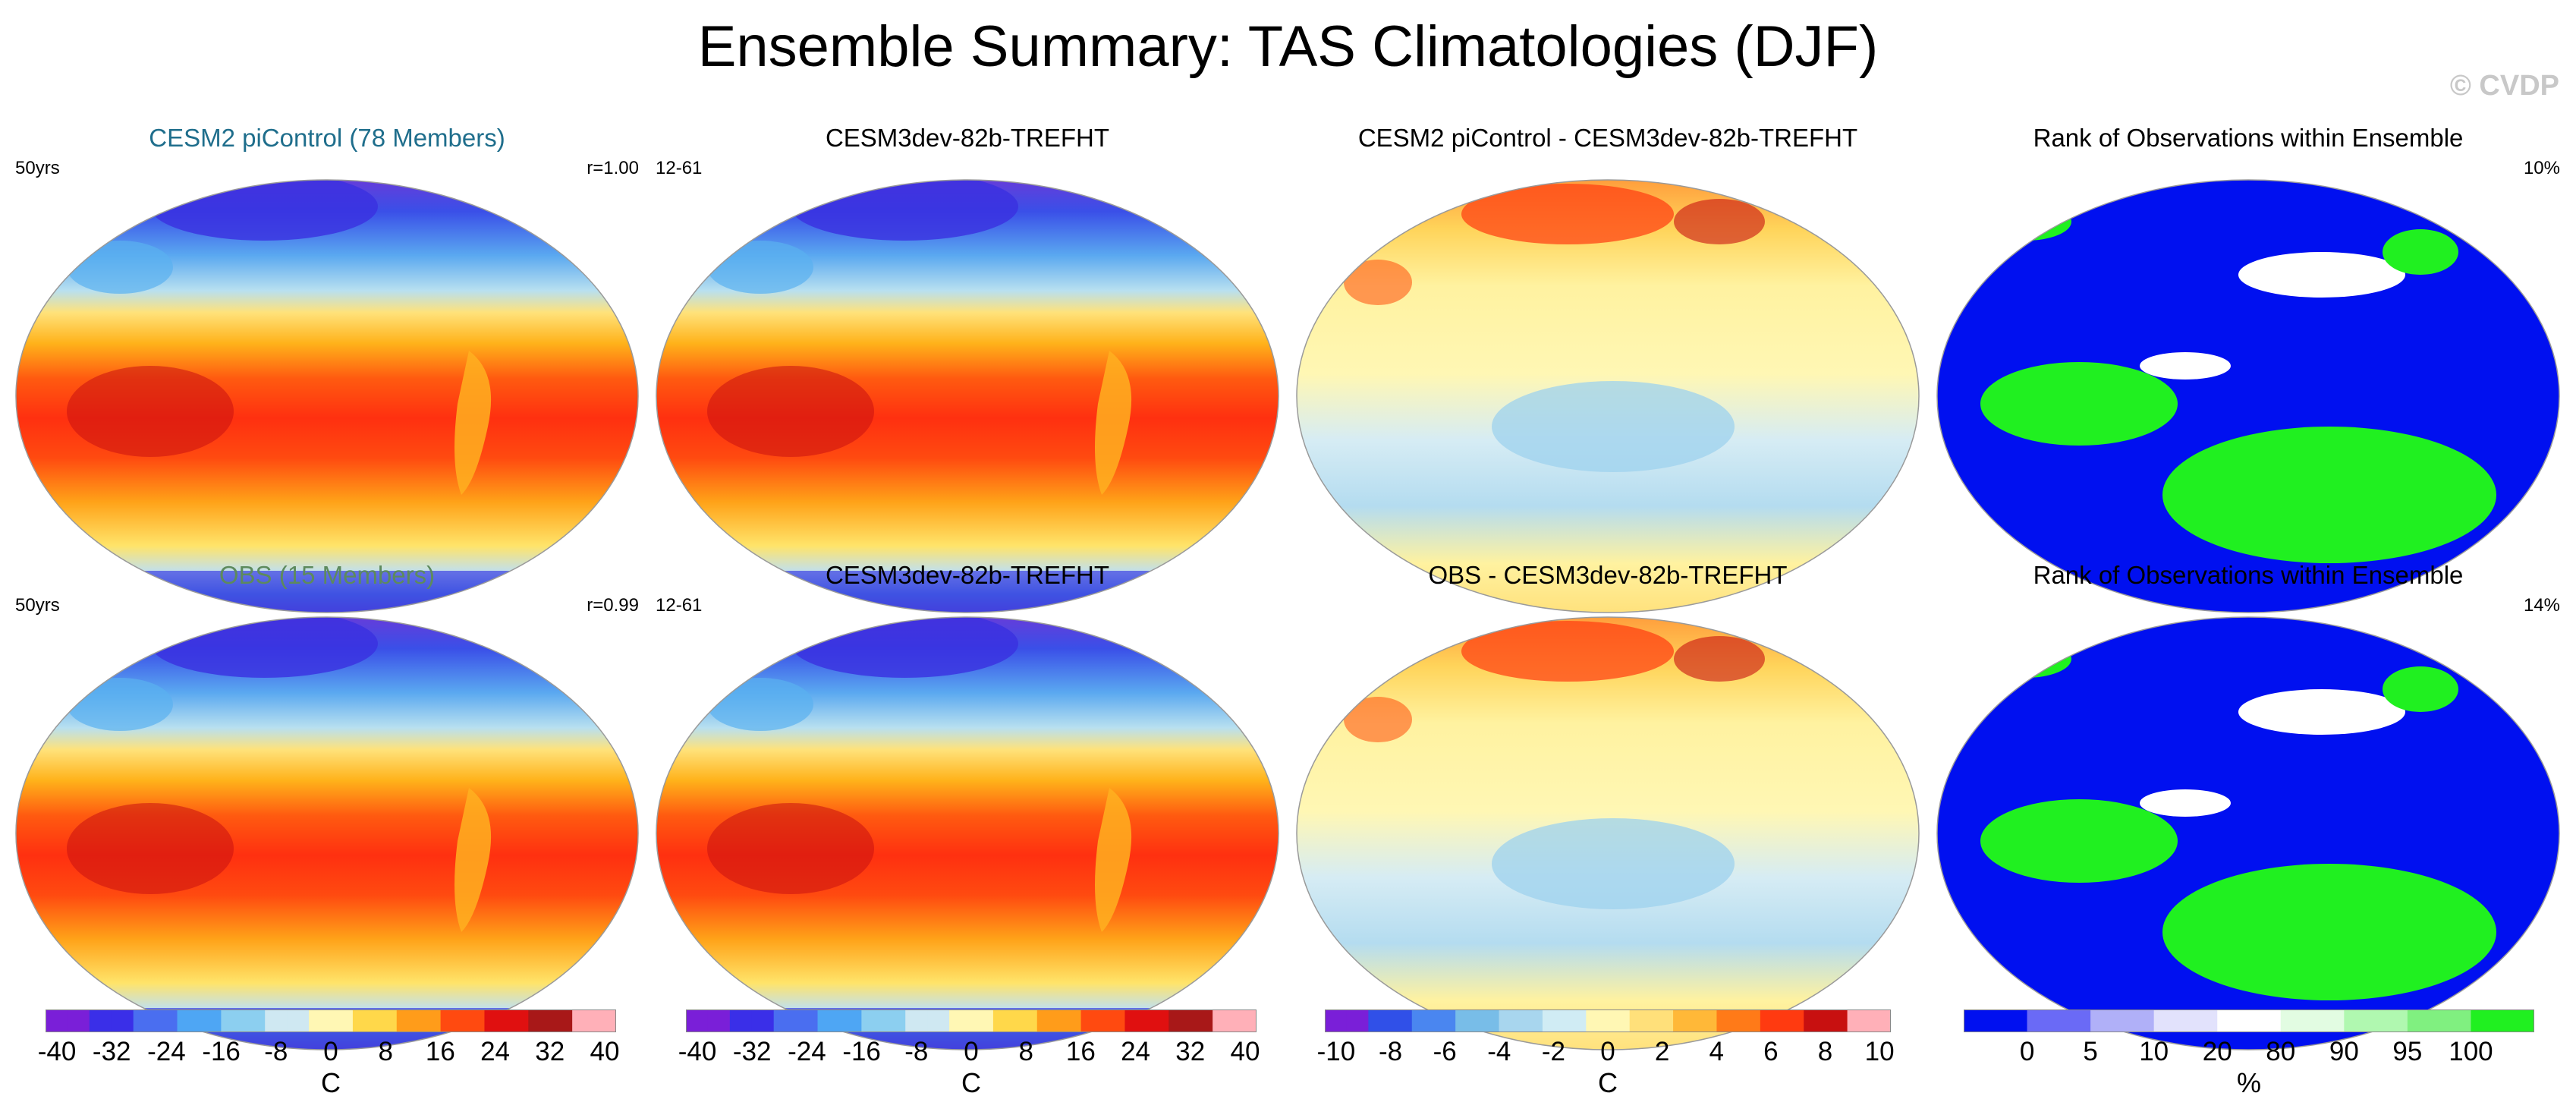 Image resolution: width=2576 pixels, height=1115 pixels. Describe the element at coordinates (1607, 807) in the screenshot. I see `panel-difference-row2: OBS - CESM3dev-82b-TREFHT` at that location.